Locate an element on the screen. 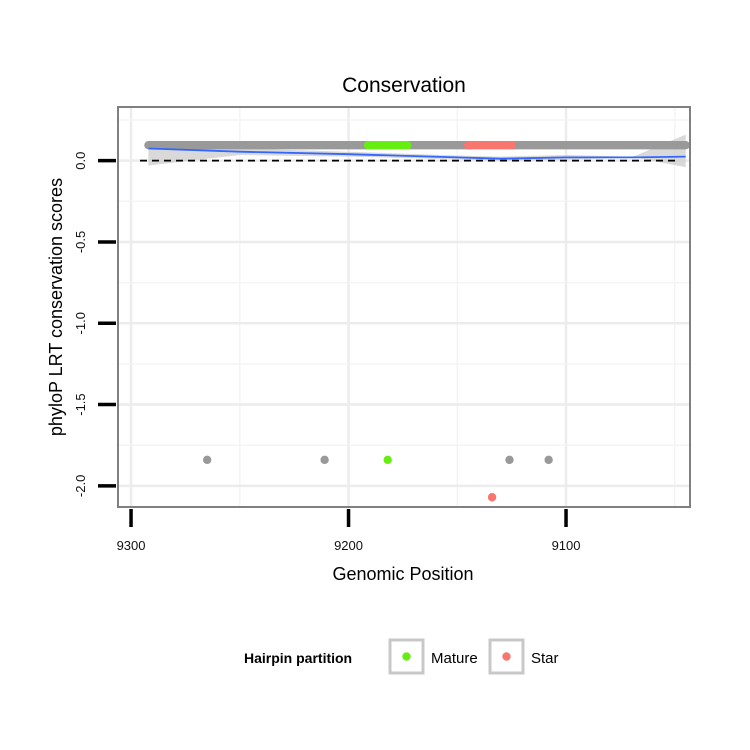  x-axis: 9300 9200 9100 is located at coordinates (349, 531).